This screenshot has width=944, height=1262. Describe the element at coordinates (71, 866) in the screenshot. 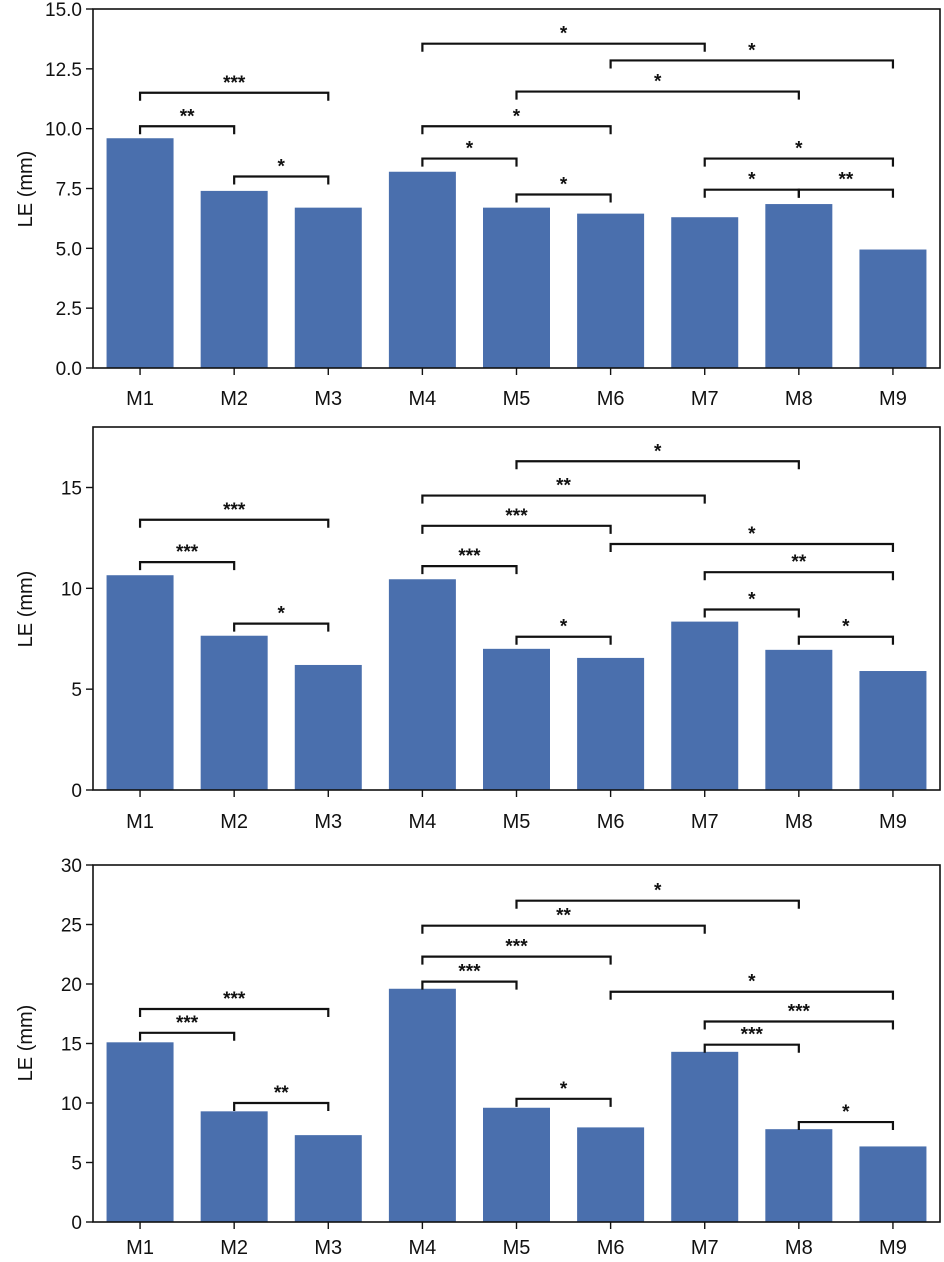

I see `y-tick-label: 30` at that location.